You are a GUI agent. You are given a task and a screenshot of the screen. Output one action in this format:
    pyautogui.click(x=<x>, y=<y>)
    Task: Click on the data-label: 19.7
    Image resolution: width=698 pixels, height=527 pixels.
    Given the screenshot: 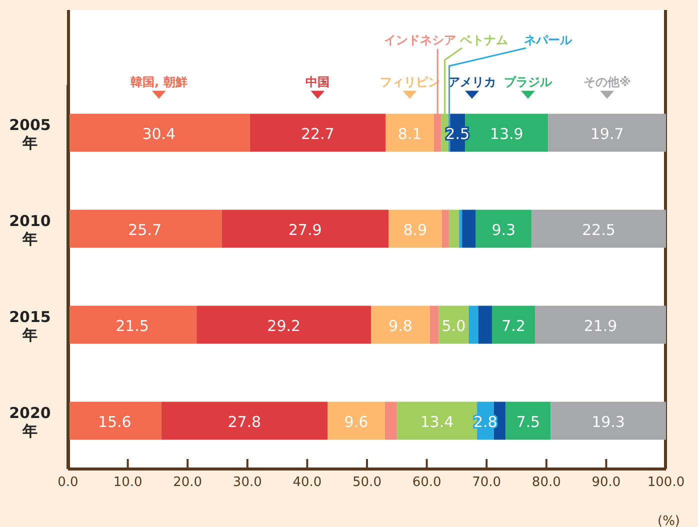 What is the action you would take?
    pyautogui.click(x=607, y=133)
    